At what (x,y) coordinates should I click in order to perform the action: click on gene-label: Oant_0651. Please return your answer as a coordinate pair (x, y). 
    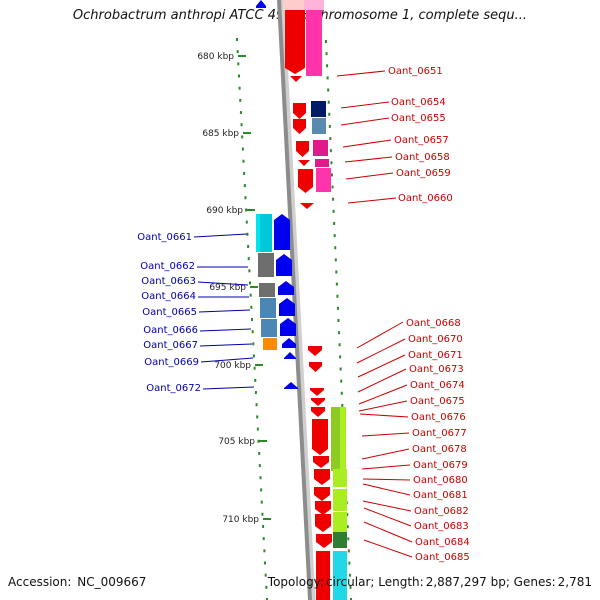
    Looking at the image, I should click on (415, 71).